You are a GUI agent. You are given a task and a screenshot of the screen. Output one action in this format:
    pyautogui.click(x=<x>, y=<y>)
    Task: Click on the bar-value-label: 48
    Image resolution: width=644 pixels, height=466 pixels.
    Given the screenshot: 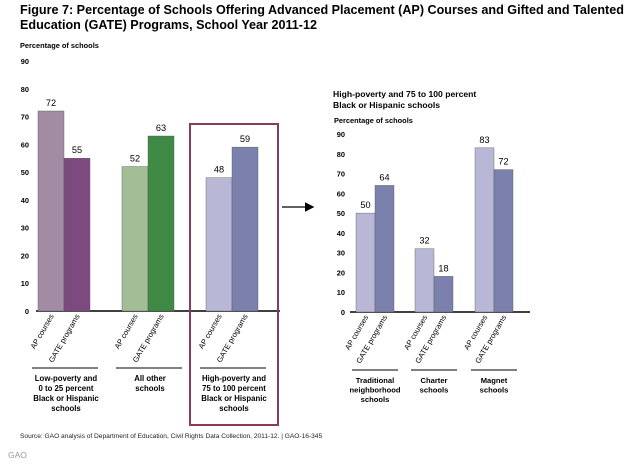 What is the action you would take?
    pyautogui.click(x=219, y=170)
    